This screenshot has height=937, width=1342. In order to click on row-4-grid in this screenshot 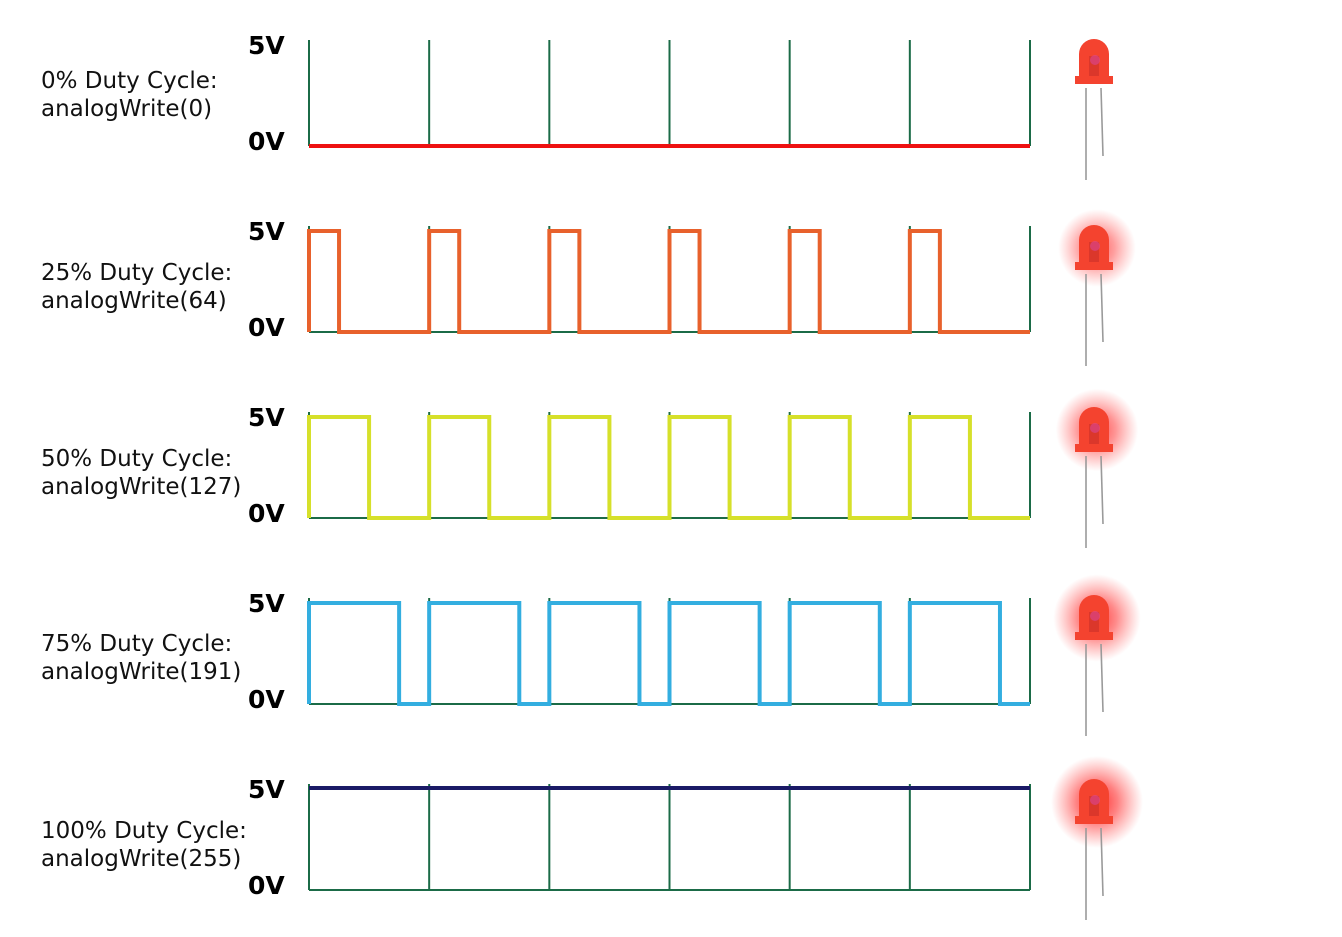, I will do `click(669, 837)`.